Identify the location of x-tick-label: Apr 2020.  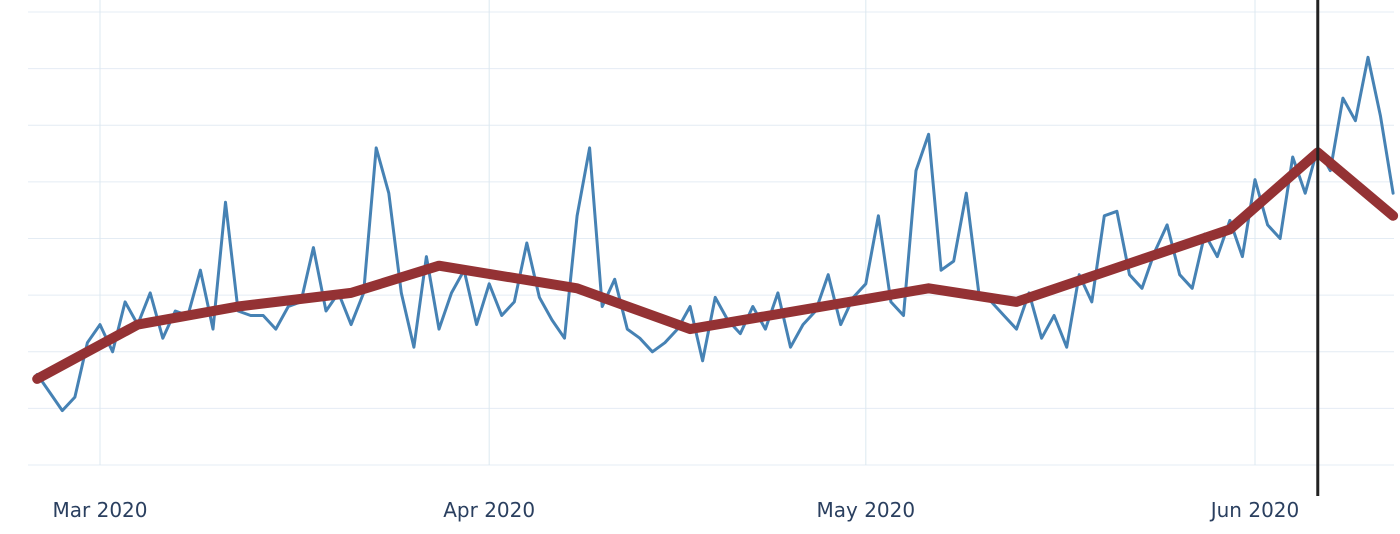
(489, 510).